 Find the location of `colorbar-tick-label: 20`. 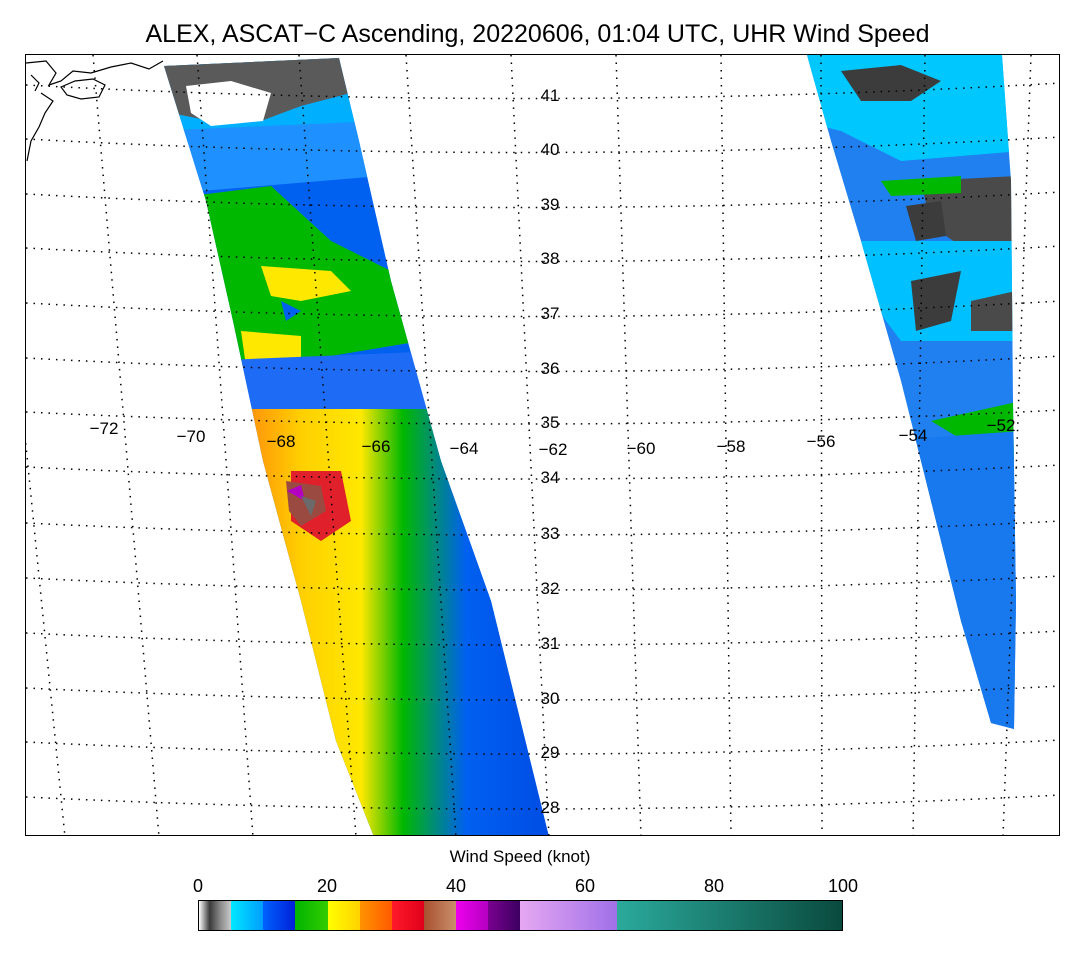

colorbar-tick-label: 20 is located at coordinates (327, 886).